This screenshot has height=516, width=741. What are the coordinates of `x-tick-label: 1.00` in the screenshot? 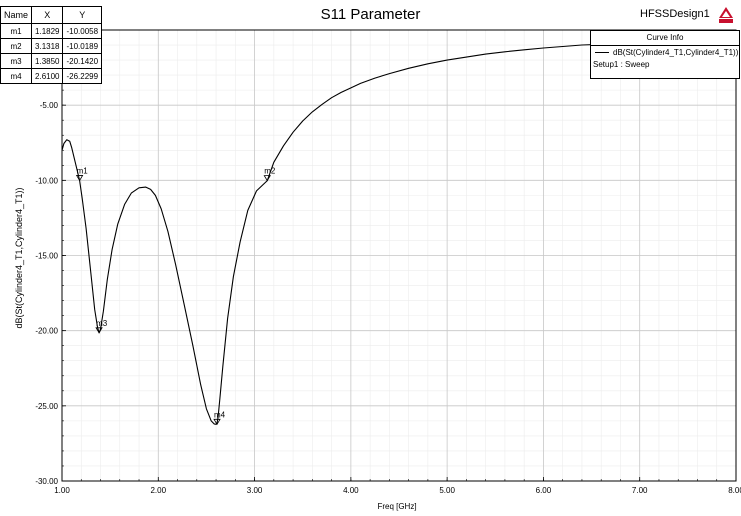 It's located at (62, 490).